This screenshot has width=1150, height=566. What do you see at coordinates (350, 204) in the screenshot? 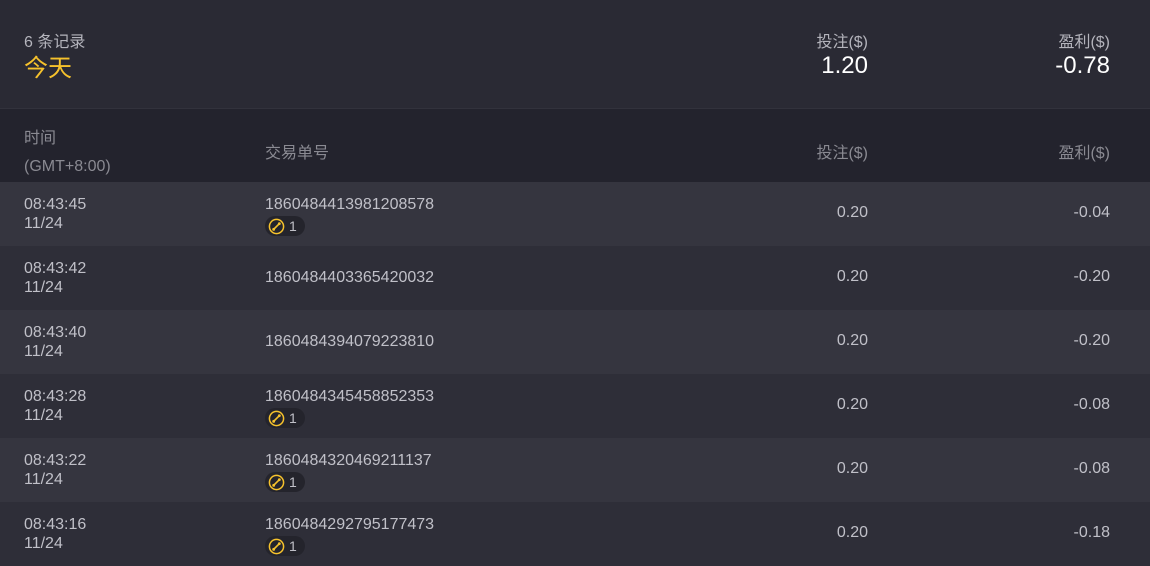
I see `order-id: 1860484413981208578` at bounding box center [350, 204].